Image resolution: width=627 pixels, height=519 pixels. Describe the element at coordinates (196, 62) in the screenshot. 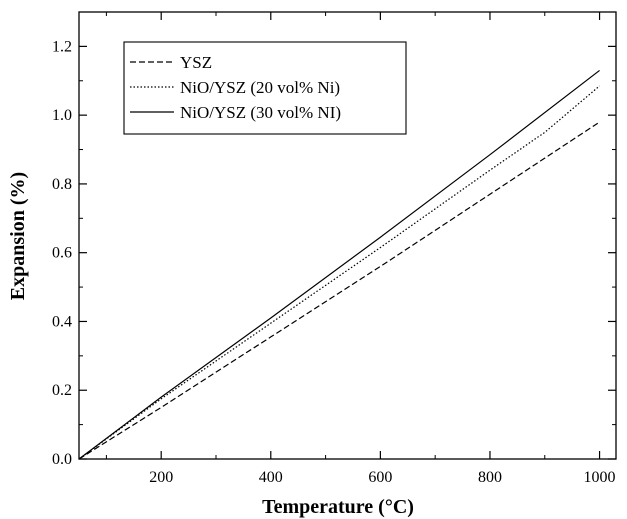

I see `legend-label: YSZ` at that location.